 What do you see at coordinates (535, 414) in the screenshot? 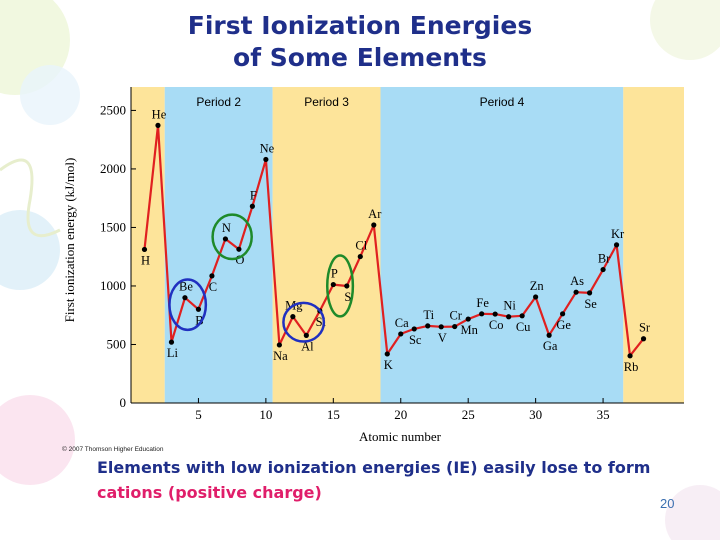
I see `x-tick-label: 30` at bounding box center [535, 414].